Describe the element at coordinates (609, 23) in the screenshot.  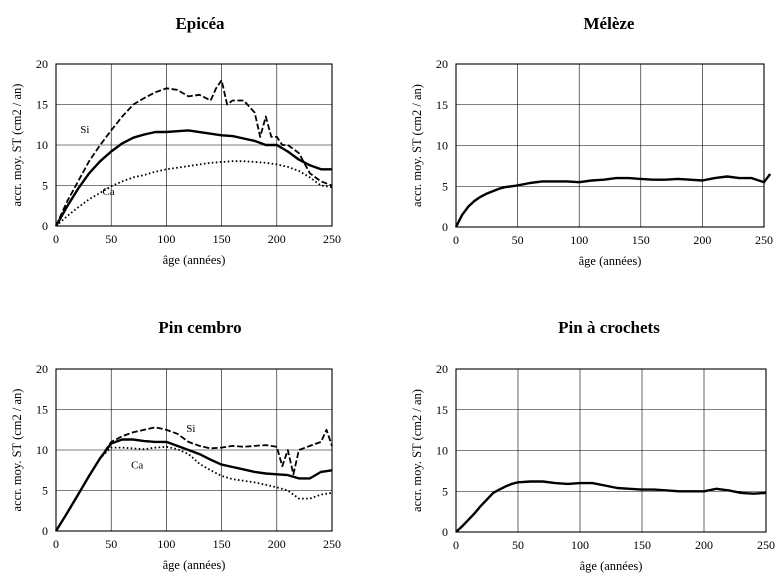
I see `chart-title: Mélèze` at that location.